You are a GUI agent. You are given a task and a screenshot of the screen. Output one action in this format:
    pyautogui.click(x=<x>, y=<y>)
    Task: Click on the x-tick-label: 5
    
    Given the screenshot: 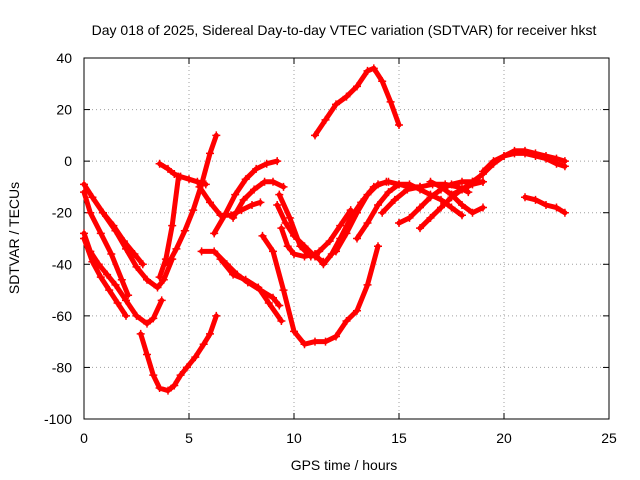 What is the action you would take?
    pyautogui.click(x=189, y=438)
    